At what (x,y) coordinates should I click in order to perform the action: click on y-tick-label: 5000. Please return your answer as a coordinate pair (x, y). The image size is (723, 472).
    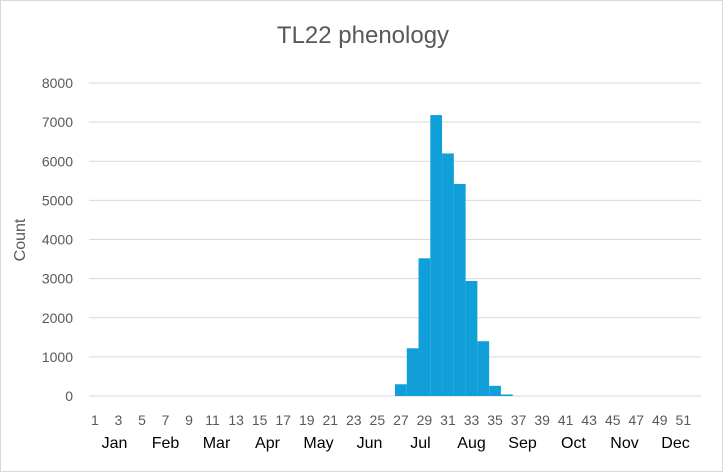
    Looking at the image, I should click on (57, 200).